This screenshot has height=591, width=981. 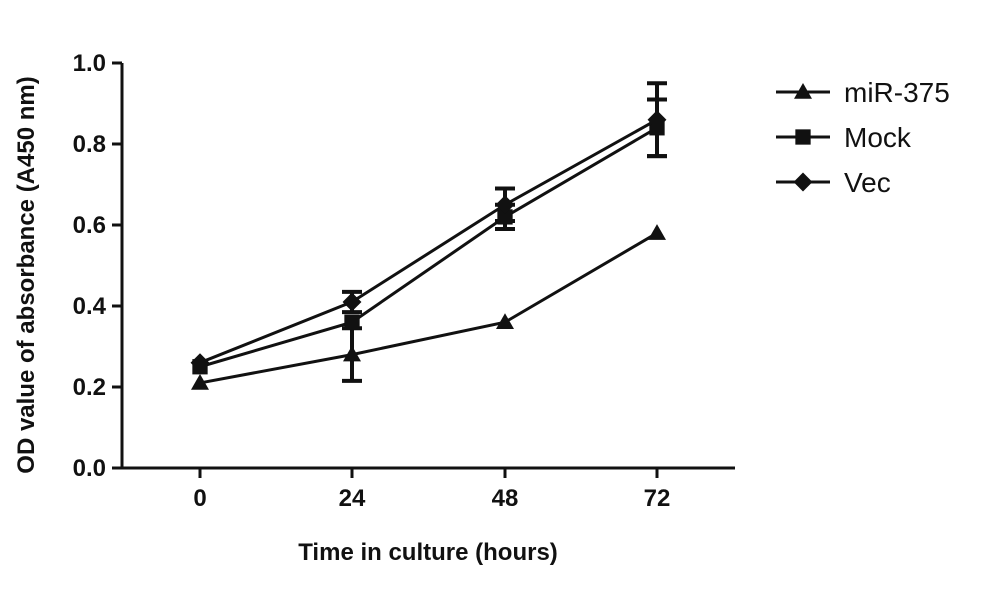 I want to click on y-tick-label: 0.6, so click(x=89, y=225).